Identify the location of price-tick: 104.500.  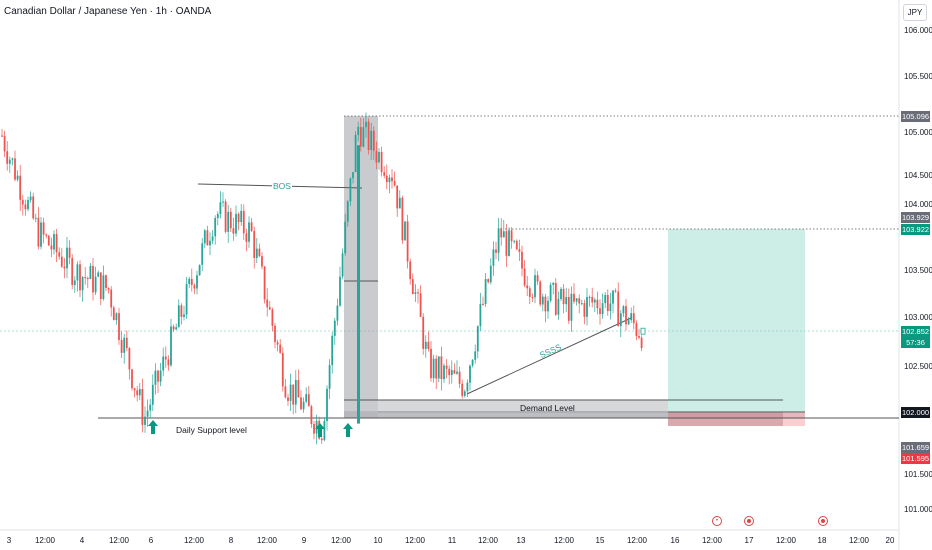
(918, 175).